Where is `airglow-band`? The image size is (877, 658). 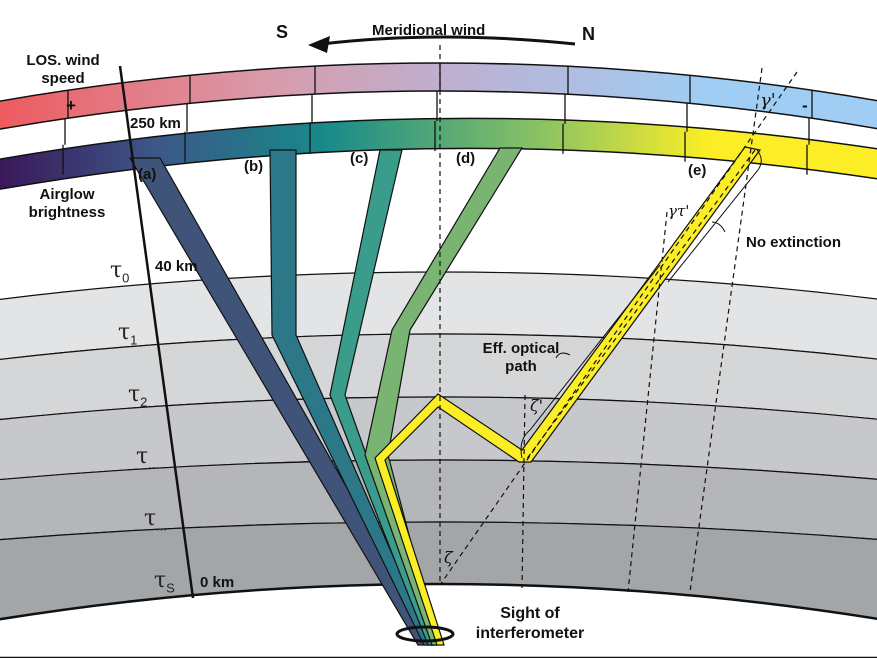
airglow-band is located at coordinates (438, 153).